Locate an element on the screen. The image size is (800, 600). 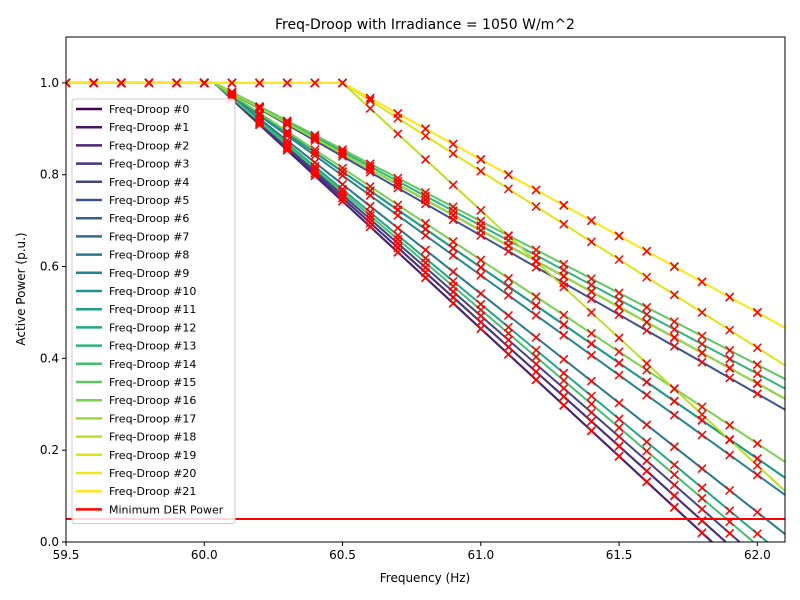
x-tick-label: 62.0 is located at coordinates (757, 555).